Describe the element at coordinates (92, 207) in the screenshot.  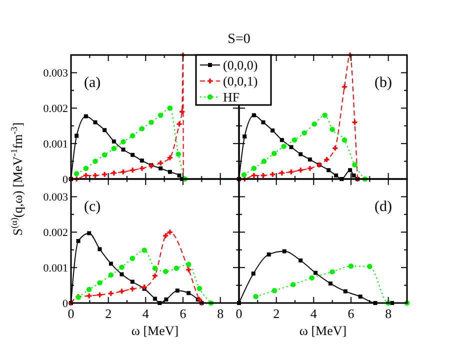
I see `annotation: (c)` at that location.